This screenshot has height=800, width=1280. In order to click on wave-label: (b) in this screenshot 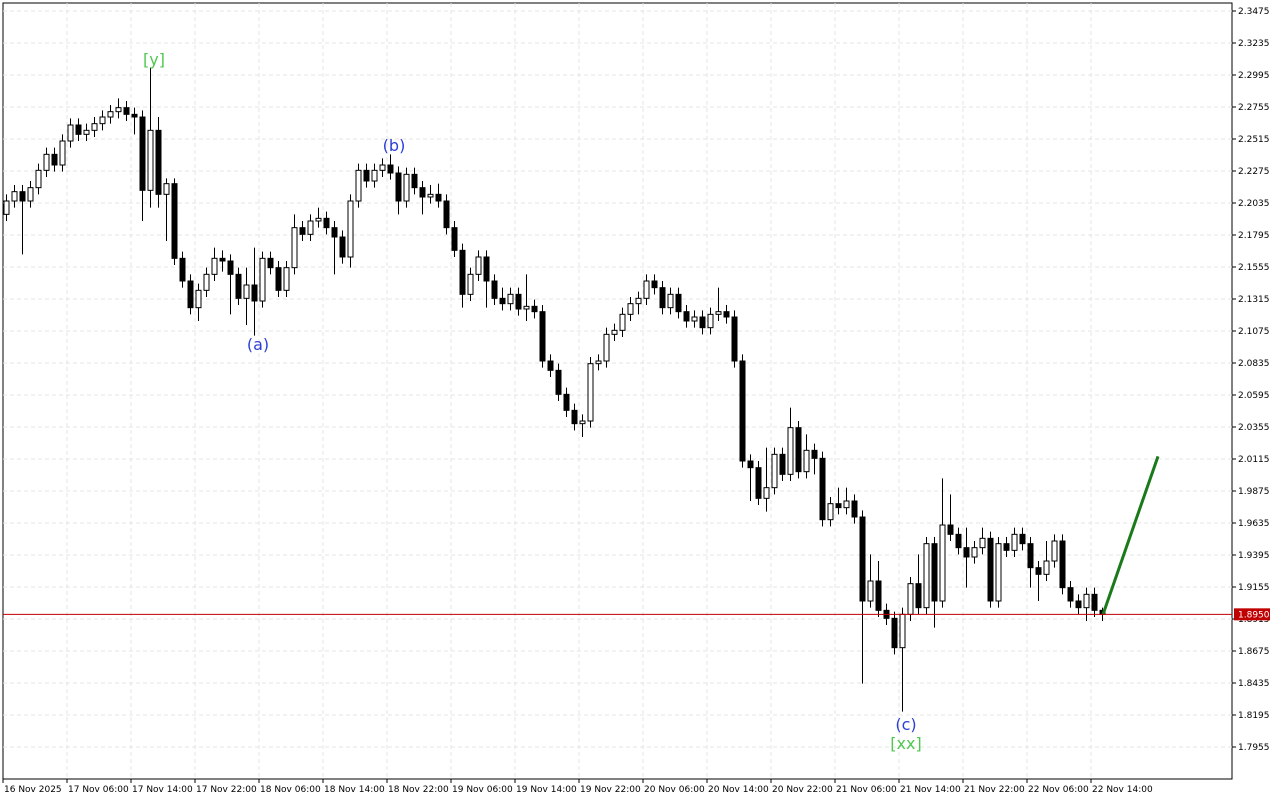, I will do `click(394, 145)`.